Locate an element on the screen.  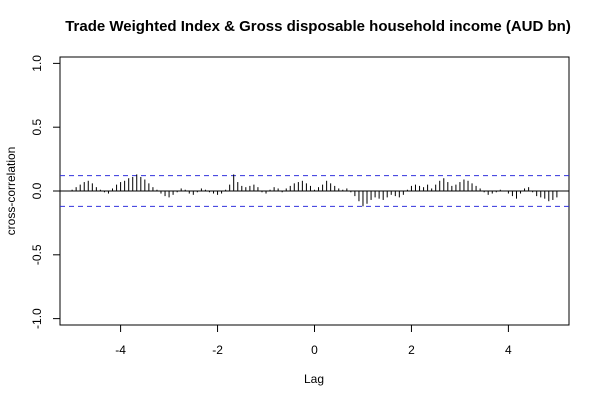
x-tick-label: 2 is located at coordinates (411, 350).